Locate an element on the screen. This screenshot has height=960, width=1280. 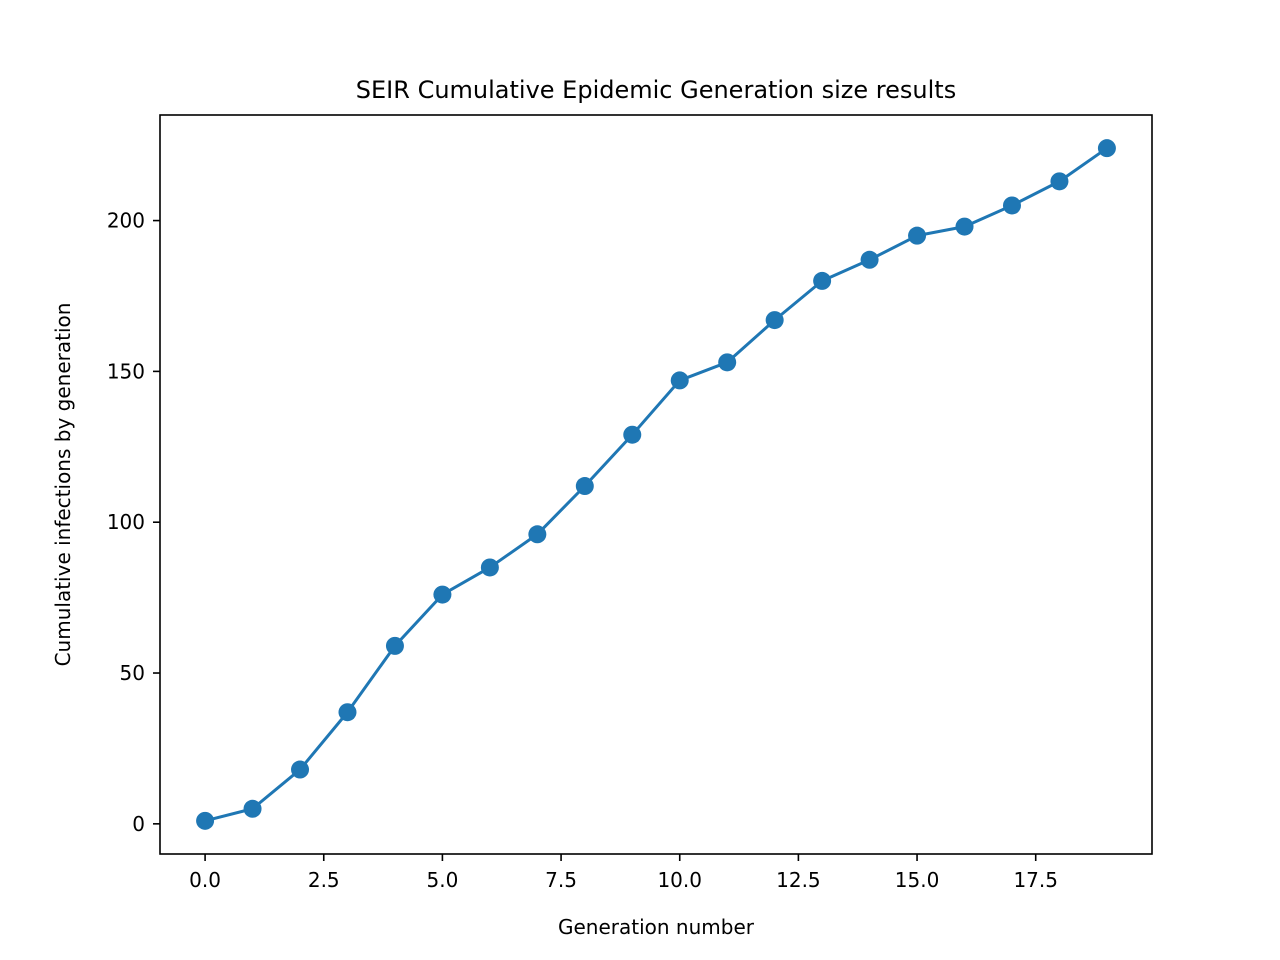
x-axis-ticks: 0.0 2.5 5.0 7.5 10.0 12.5 15.0 17.5 is located at coordinates (623, 873).